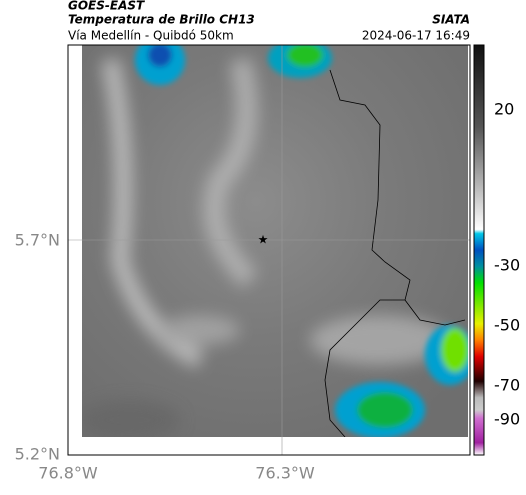  Describe the element at coordinates (151, 36) in the screenshot. I see `subtitle: Vía Medellín - Quibdó 50km` at that location.